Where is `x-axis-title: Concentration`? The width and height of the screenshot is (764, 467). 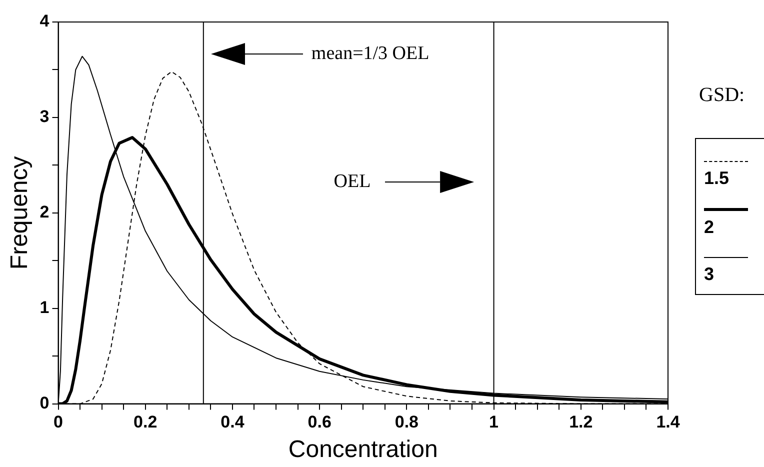 x-axis-title: Concentration is located at coordinates (363, 450).